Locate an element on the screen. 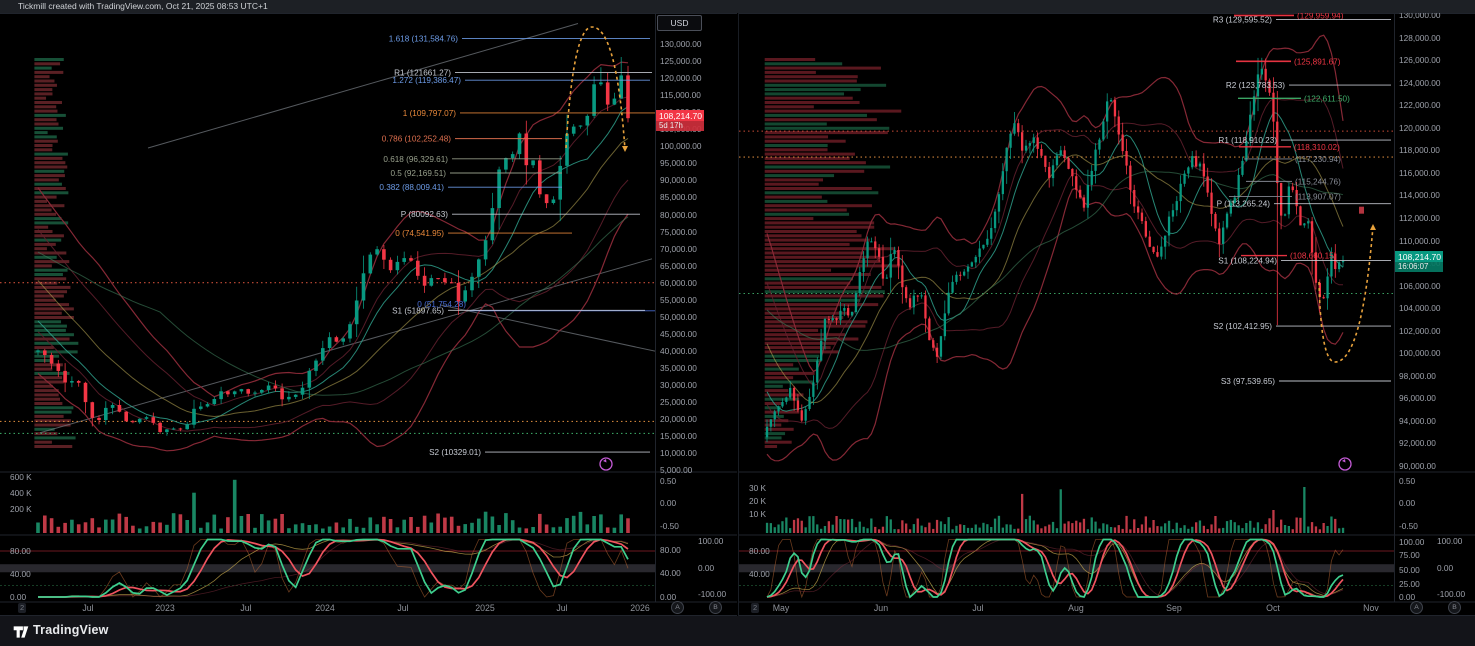 This screenshot has height=646, width=1475. osc-inner-tick: 50.00 is located at coordinates (1409, 570).